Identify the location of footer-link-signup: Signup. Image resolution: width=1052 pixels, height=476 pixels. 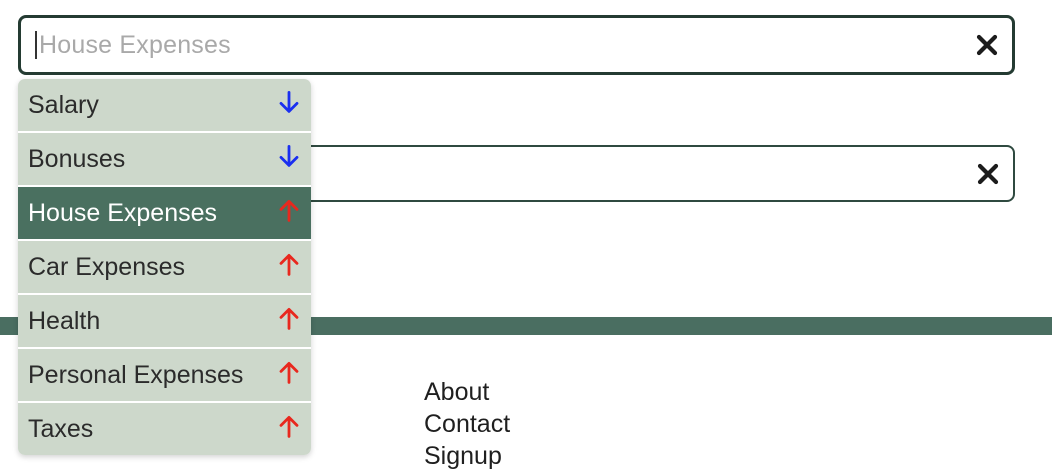
(463, 456).